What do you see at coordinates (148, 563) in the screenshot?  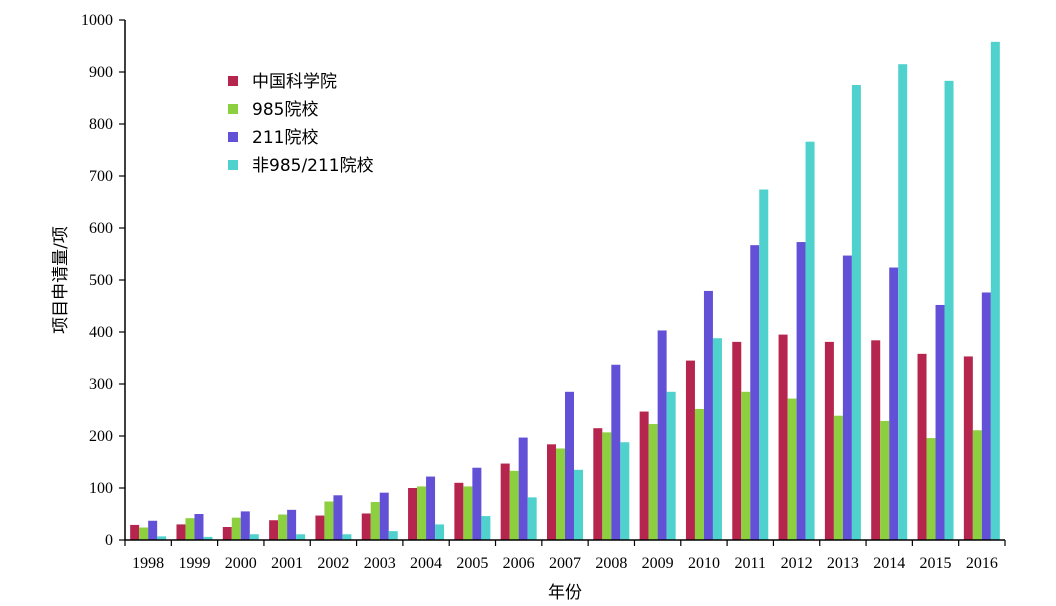 I see `x-tick-label: 1998` at bounding box center [148, 563].